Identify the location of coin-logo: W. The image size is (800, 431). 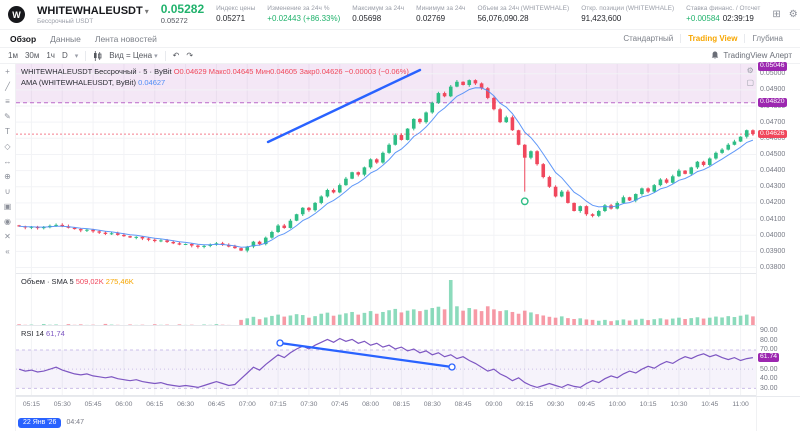
(16, 14).